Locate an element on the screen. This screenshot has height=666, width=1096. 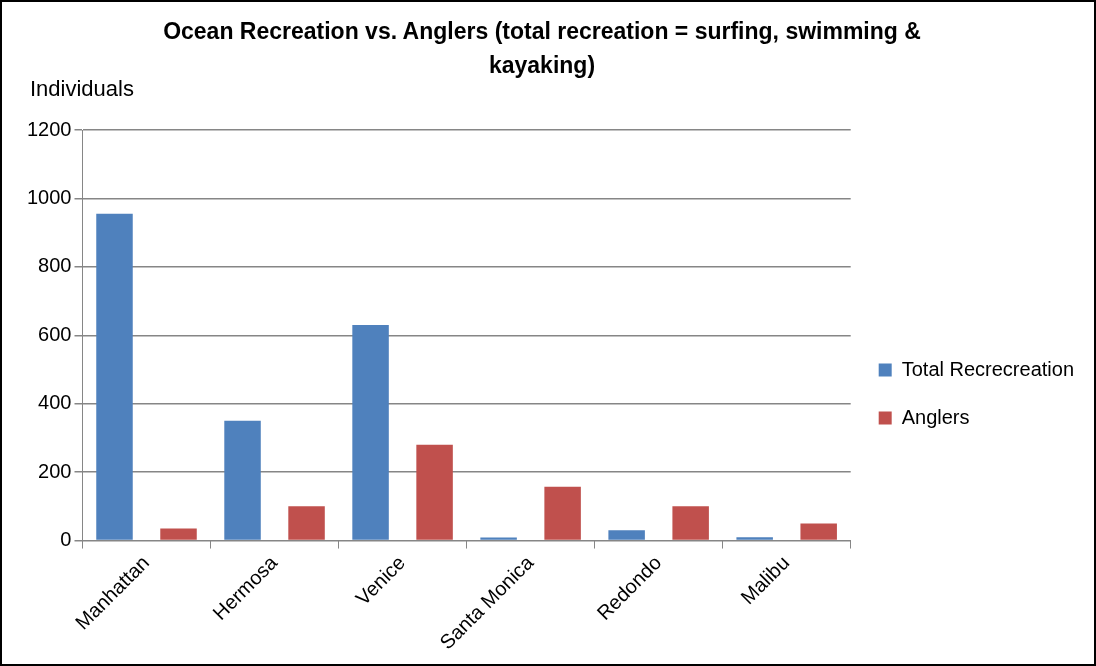
legend-label: Anglers is located at coordinates (935, 416).